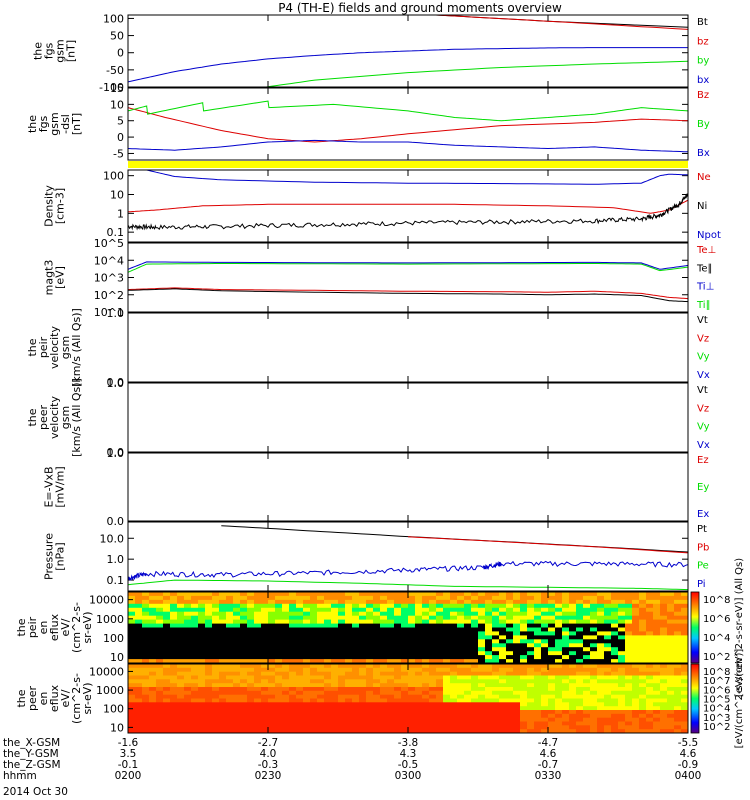 This screenshot has height=800, width=750. What do you see at coordinates (408, 754) in the screenshot?
I see `ephemeris-value: 4.3` at bounding box center [408, 754].